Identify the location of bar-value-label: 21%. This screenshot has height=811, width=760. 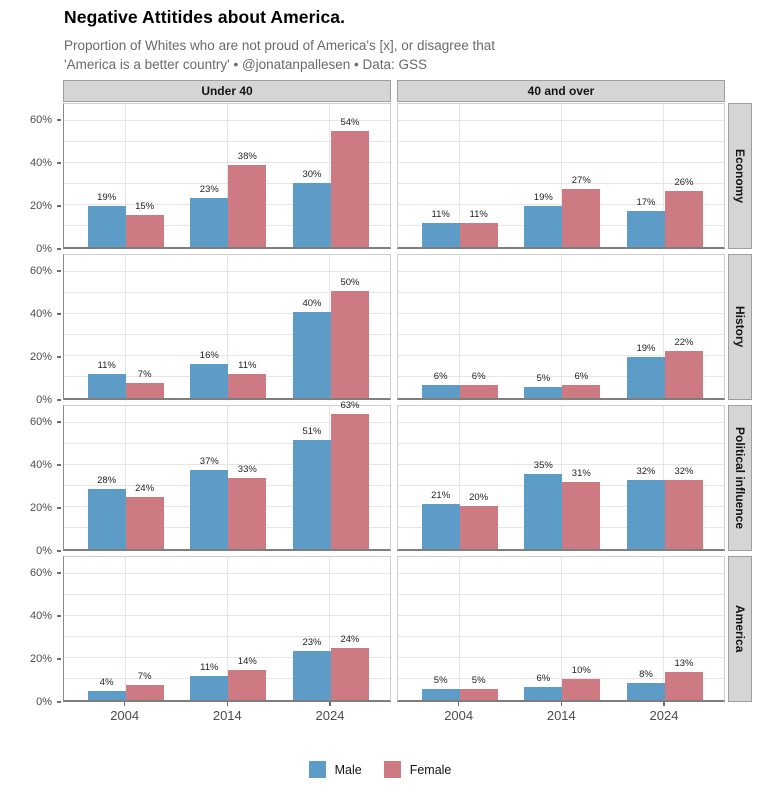
(441, 495).